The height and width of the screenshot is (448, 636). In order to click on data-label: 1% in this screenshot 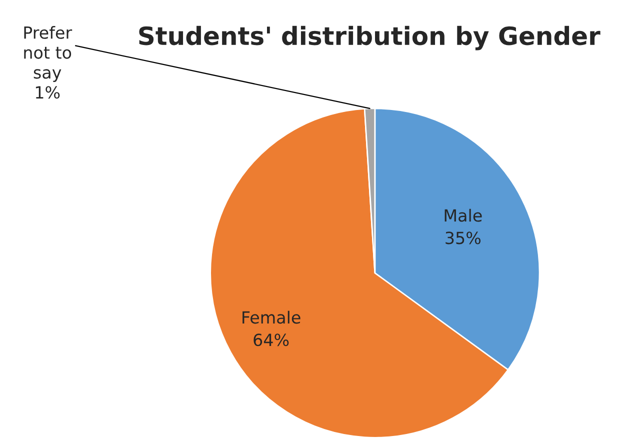, I will do `click(48, 92)`.